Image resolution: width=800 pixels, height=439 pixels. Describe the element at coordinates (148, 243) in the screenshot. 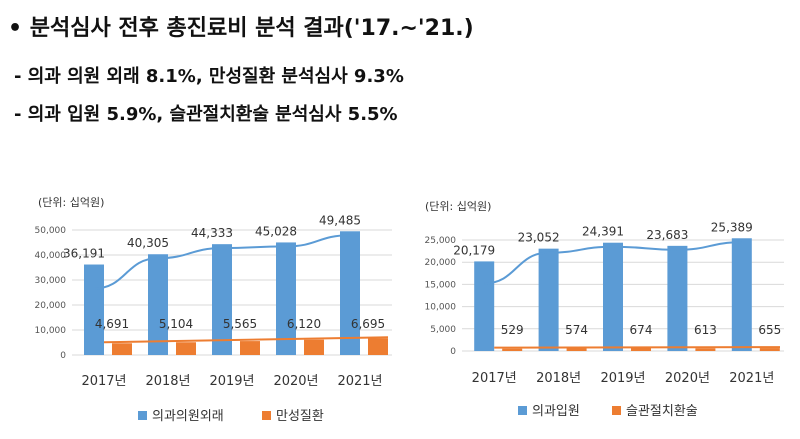

I see `data-label: 40,305` at that location.